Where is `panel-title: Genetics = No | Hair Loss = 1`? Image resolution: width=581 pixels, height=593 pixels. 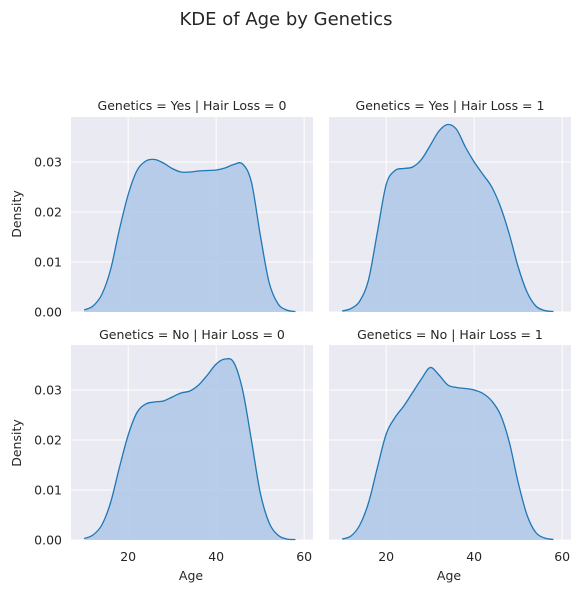 panel-title: Genetics = No | Hair Loss = 1 is located at coordinates (450, 334).